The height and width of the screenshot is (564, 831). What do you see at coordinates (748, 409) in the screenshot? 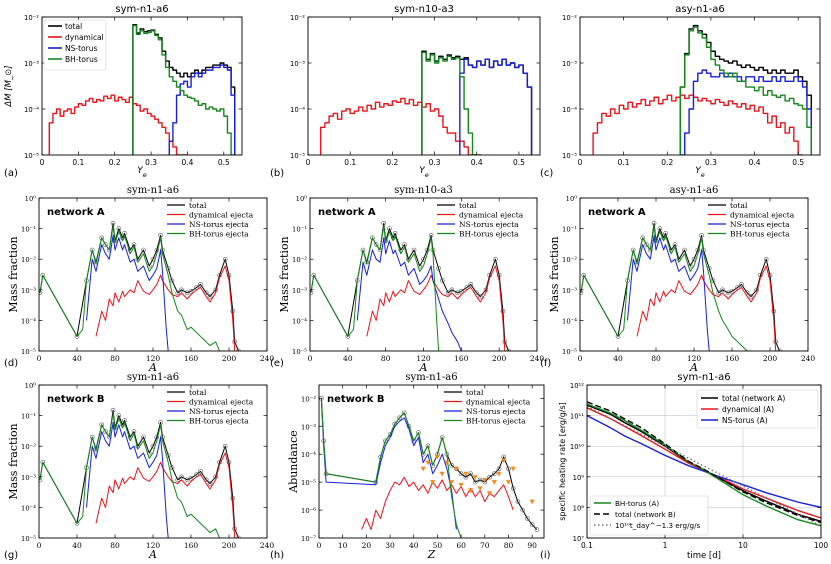
I see `legend-label: dynamical (A)` at bounding box center [748, 409].